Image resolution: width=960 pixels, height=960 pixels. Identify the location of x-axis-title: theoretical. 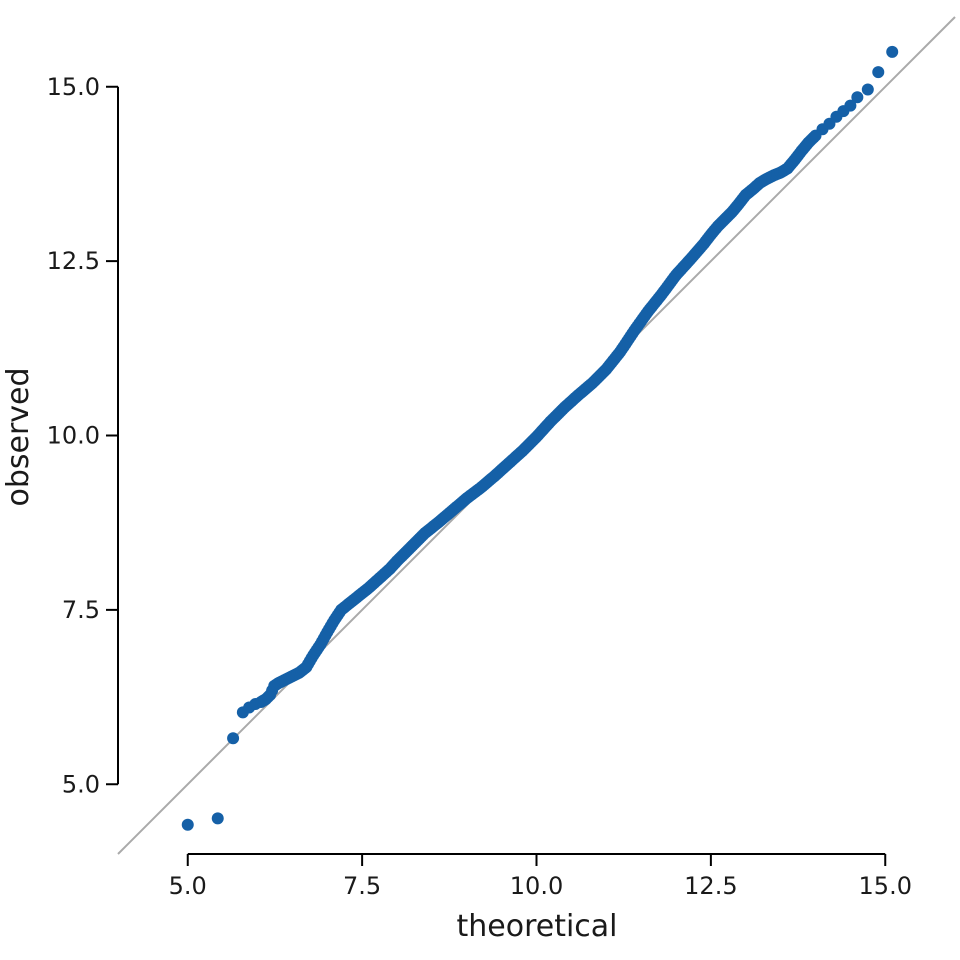
(536, 926).